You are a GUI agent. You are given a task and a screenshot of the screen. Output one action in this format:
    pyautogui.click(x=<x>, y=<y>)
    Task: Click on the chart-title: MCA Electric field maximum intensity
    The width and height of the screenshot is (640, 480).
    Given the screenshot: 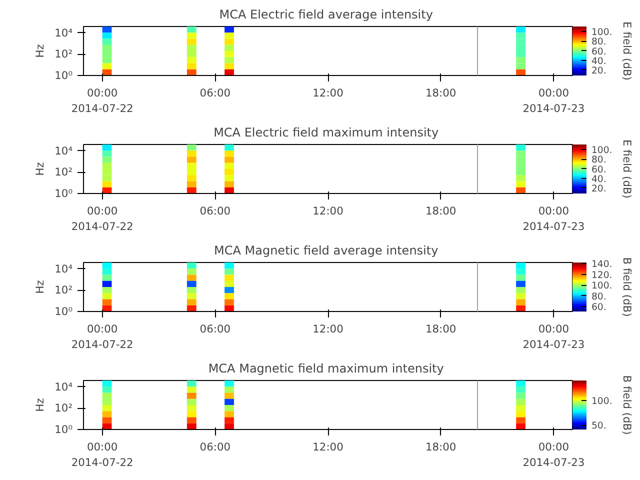 What is the action you would take?
    pyautogui.click(x=326, y=133)
    